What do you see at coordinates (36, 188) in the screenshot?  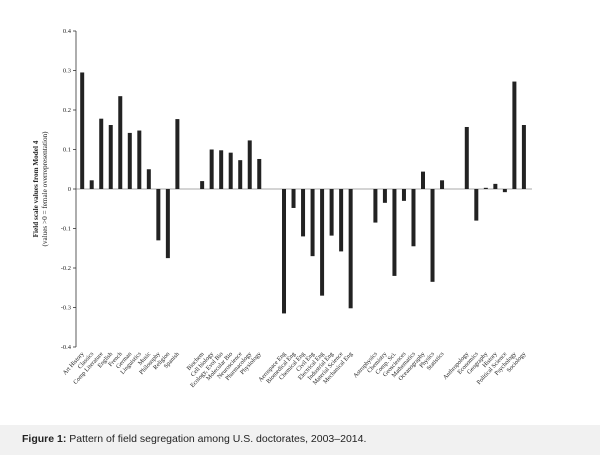 I see `y-axis-title: Field scale values from Model 4` at bounding box center [36, 188].